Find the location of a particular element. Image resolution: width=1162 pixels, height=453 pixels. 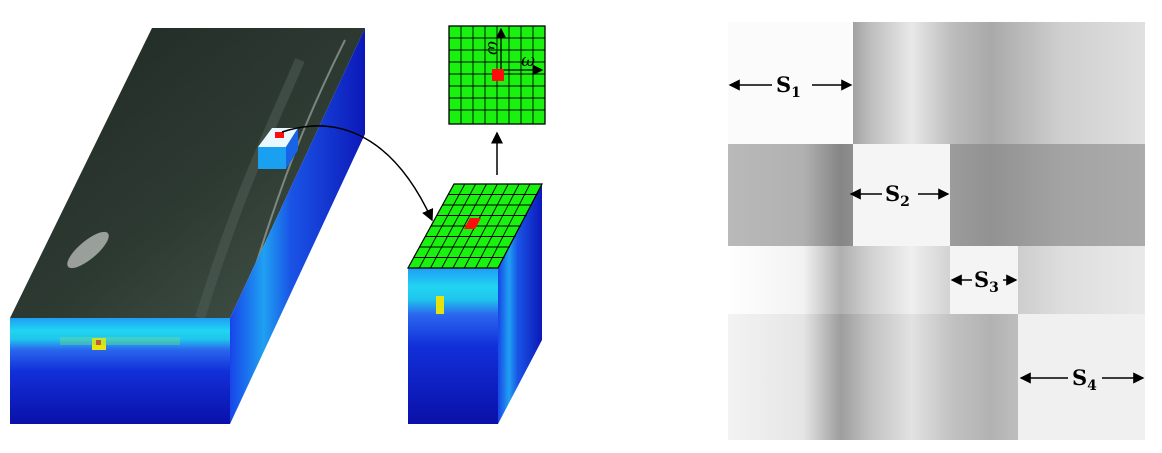

patch-hotspot is located at coordinates (440, 305).